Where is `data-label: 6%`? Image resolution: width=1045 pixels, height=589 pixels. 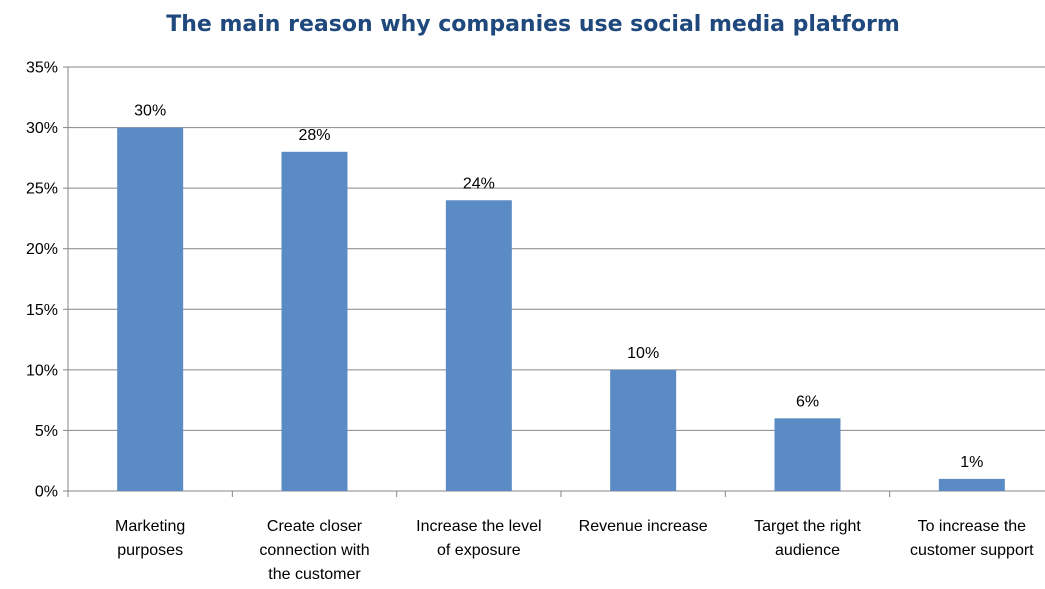
data-label: 6% is located at coordinates (807, 401).